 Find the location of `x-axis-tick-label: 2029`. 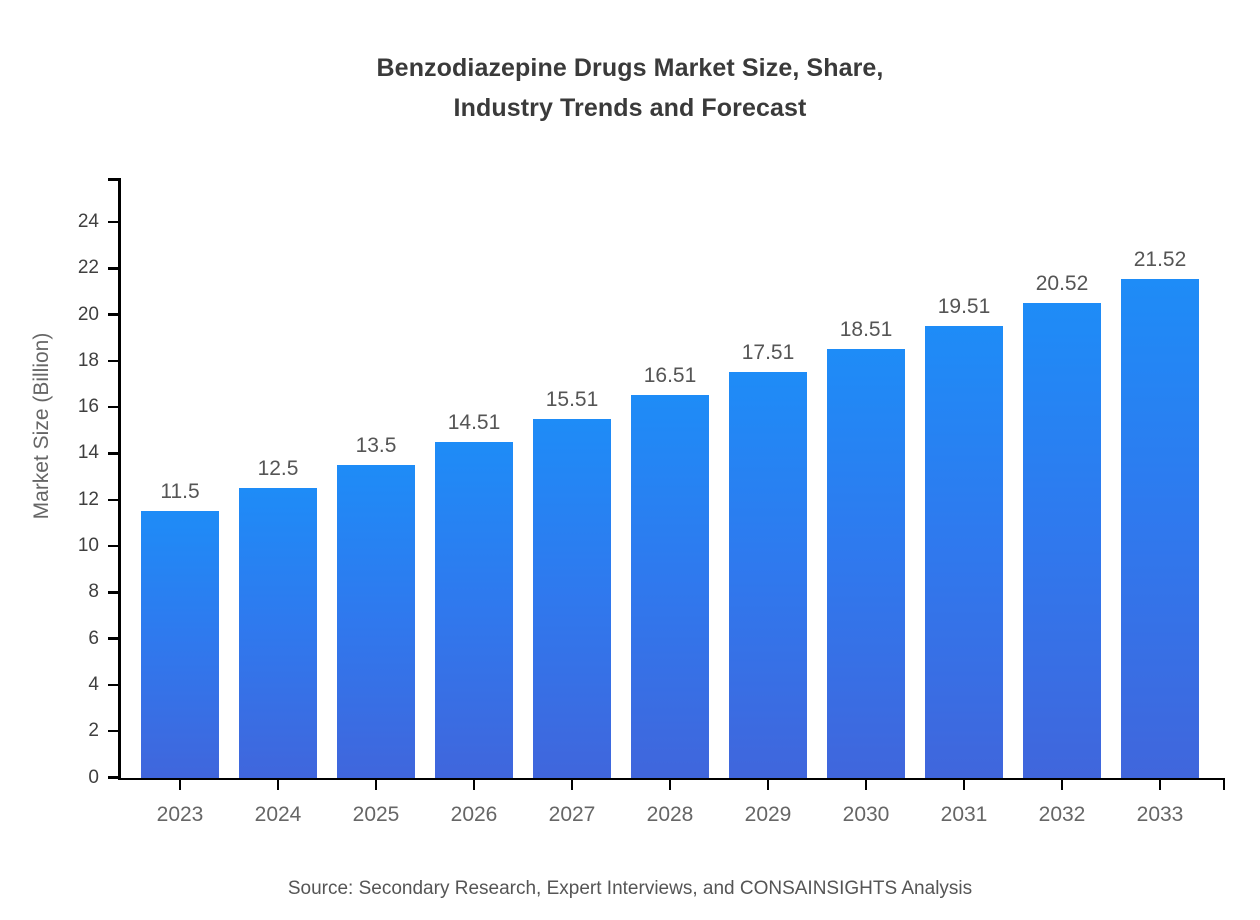

x-axis-tick-label: 2029 is located at coordinates (768, 814).